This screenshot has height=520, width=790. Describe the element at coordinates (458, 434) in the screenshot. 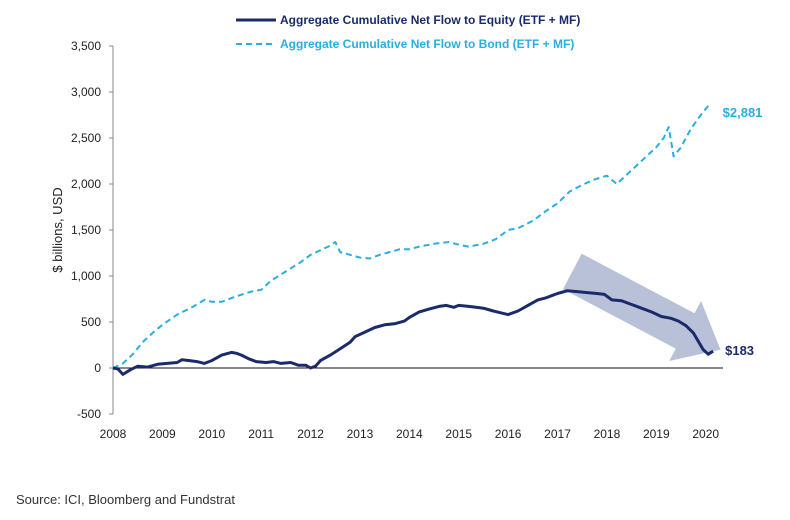

I see `x-tick-label: 2015` at that location.